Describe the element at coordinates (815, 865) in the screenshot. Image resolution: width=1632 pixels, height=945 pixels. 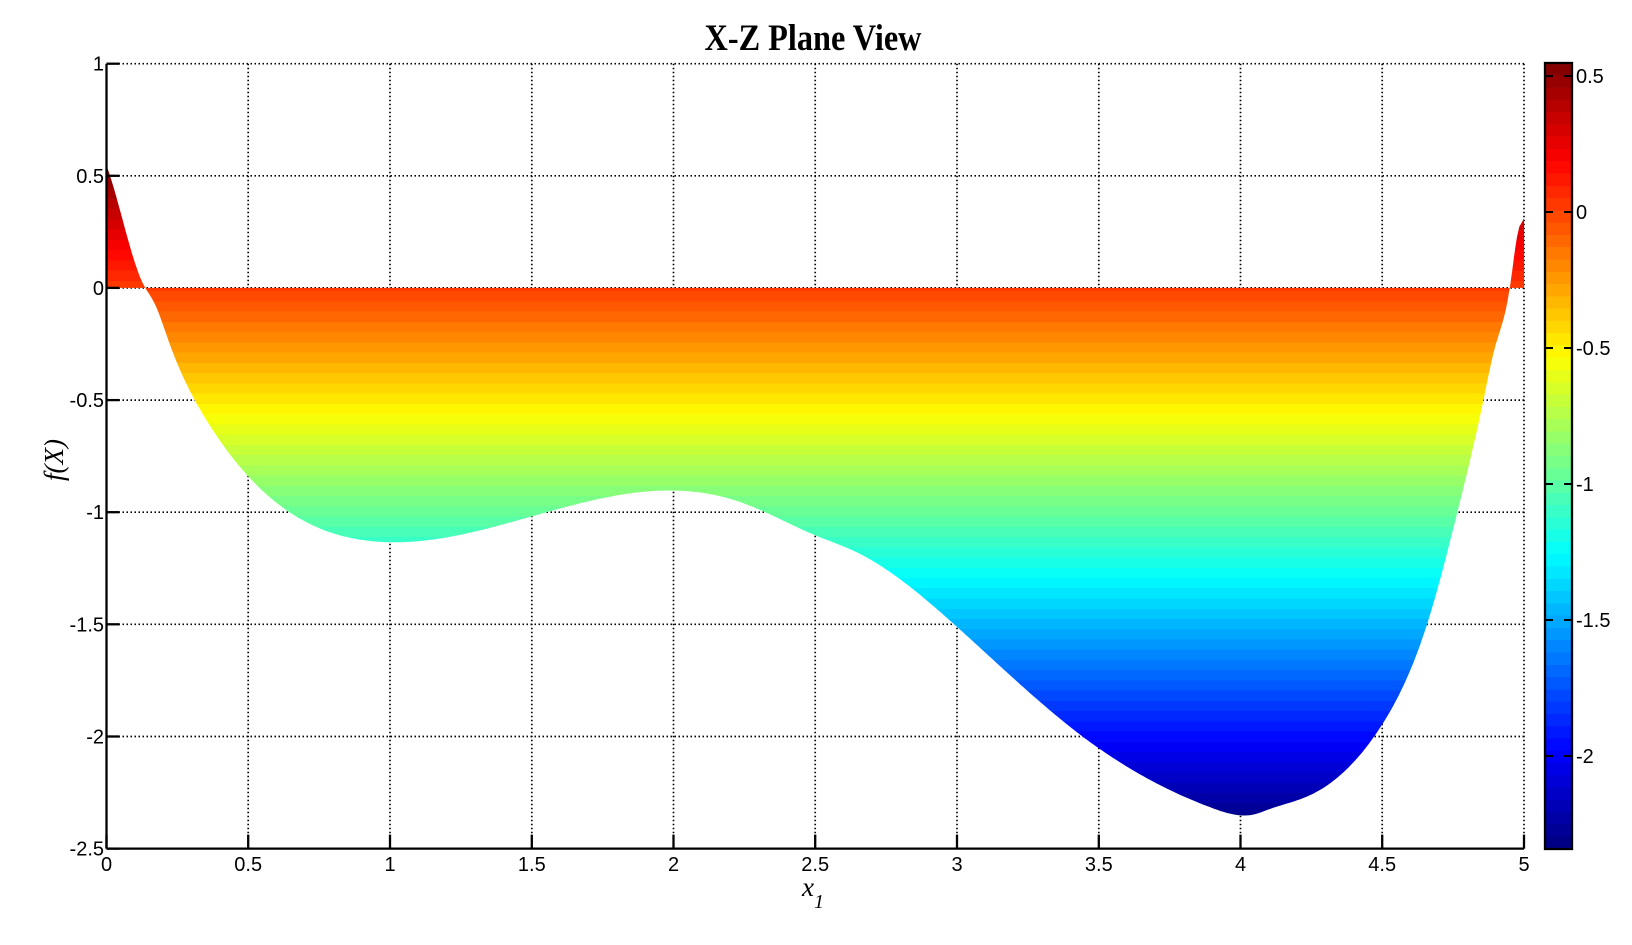
I see `svg-text: 2.5` at that location.